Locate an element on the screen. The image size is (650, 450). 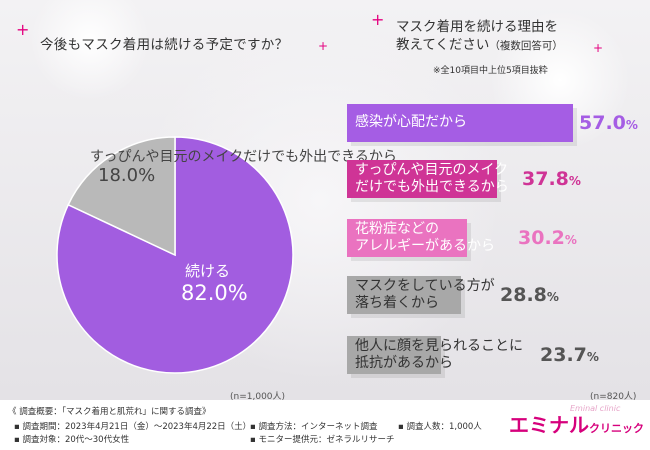
bar-label-line: マスクをしている方が is located at coordinates (425, 286).